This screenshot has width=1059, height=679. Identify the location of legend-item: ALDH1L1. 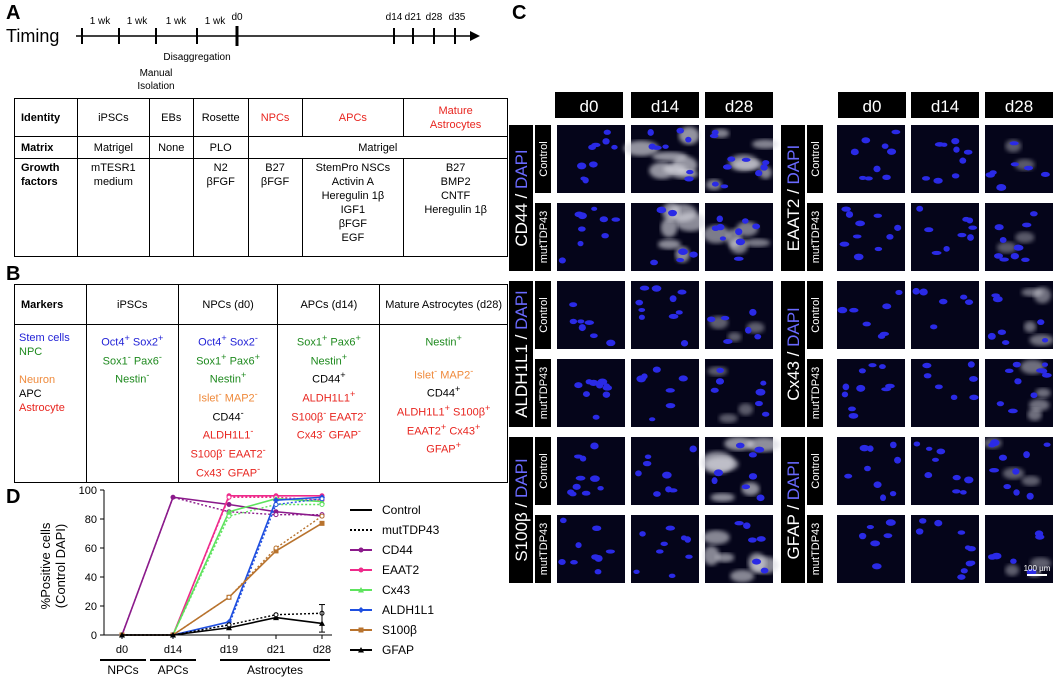
(392, 610).